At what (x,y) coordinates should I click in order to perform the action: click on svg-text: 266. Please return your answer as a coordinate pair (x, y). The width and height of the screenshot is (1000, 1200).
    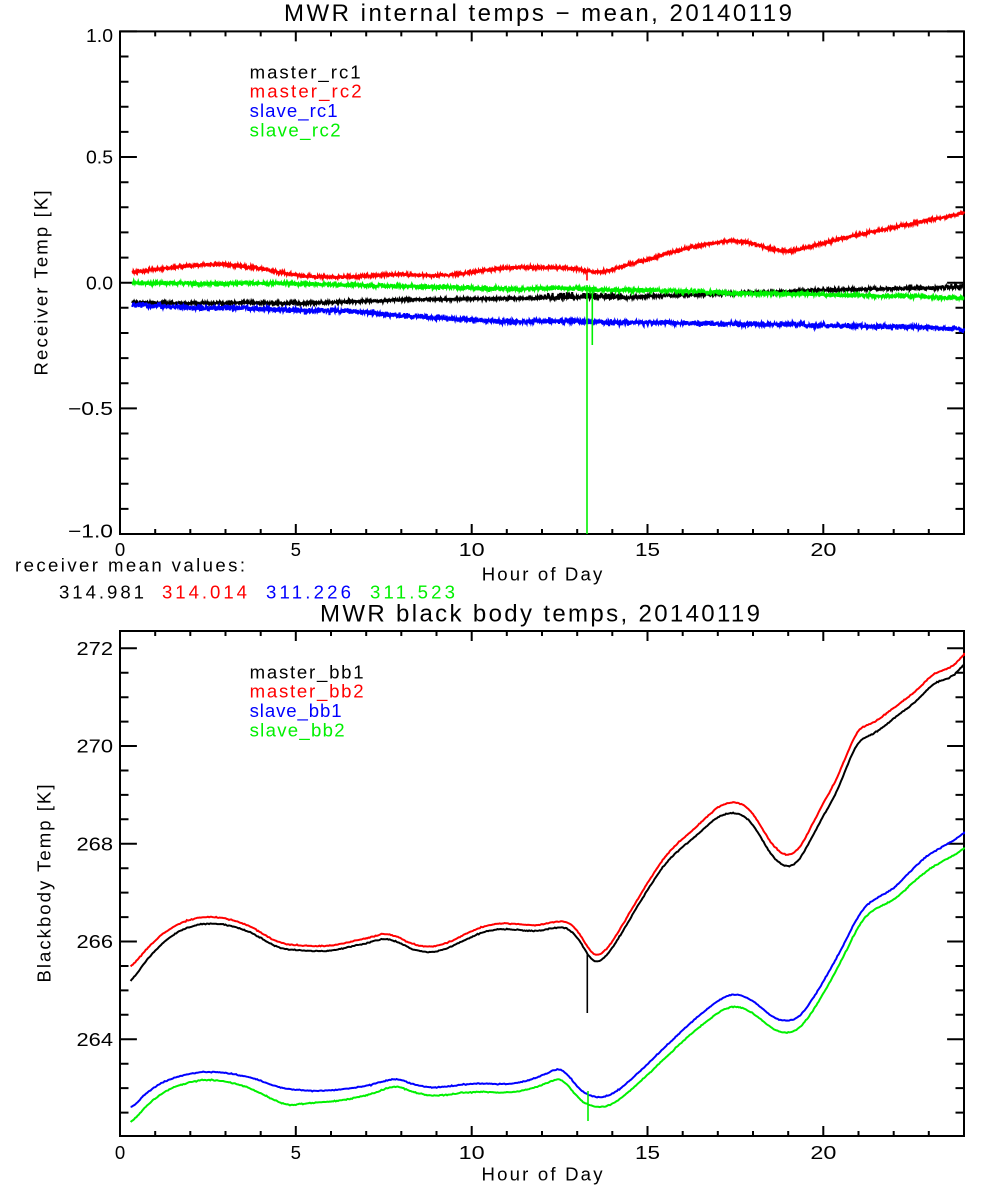
    Looking at the image, I should click on (95, 941).